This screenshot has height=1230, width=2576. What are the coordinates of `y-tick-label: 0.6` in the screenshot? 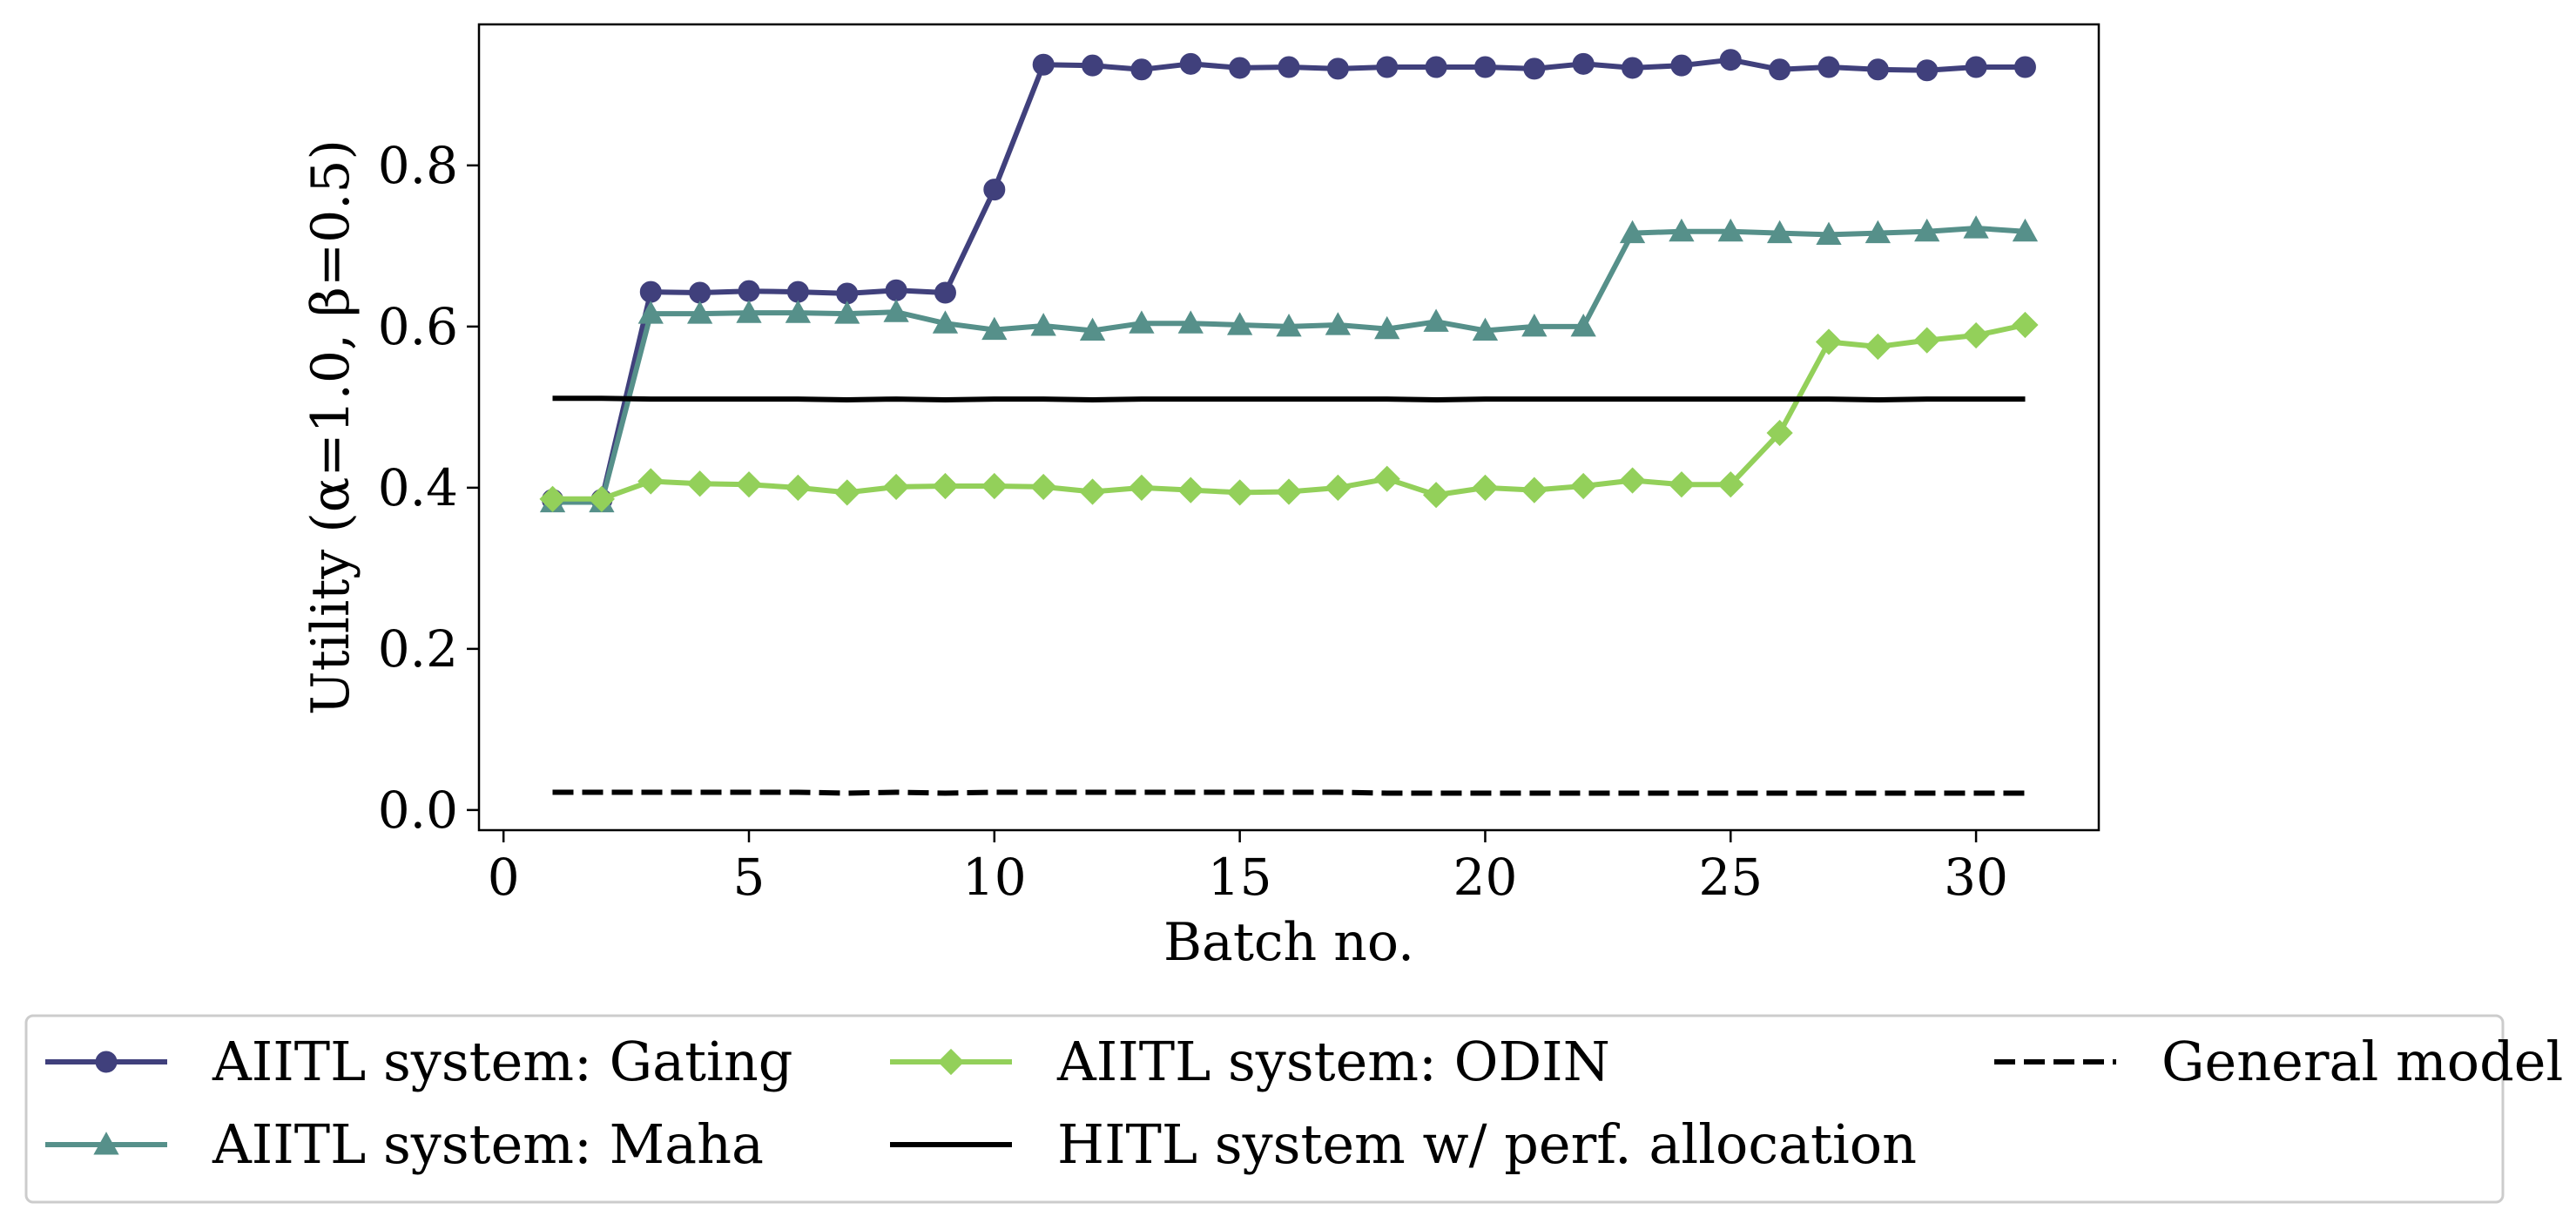 It's located at (418, 326).